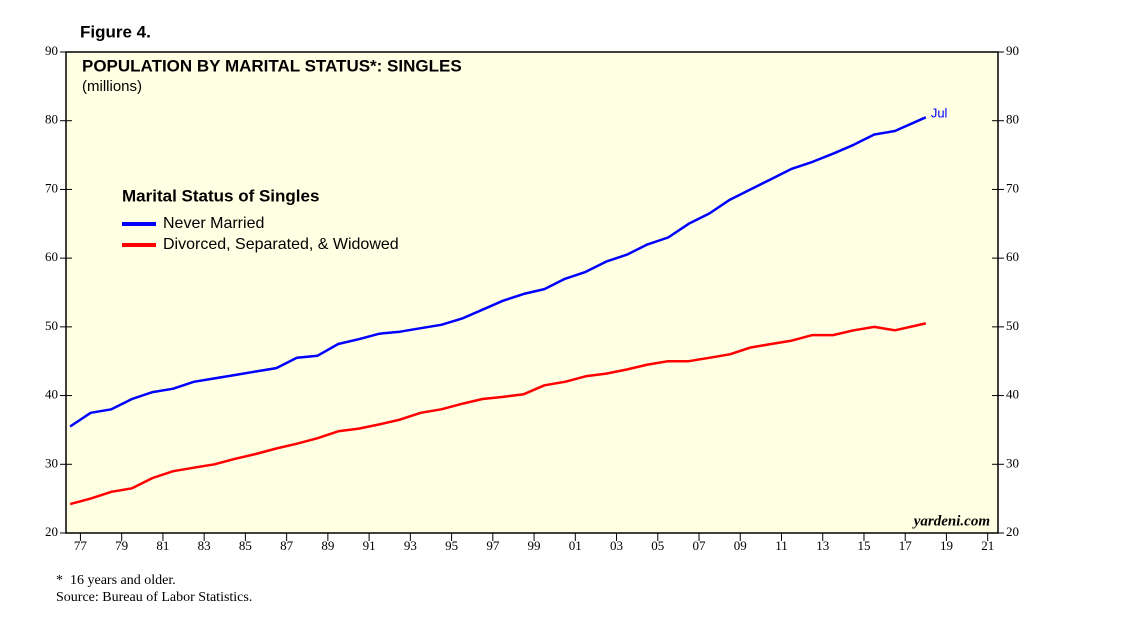 The image size is (1138, 622). I want to click on y2-tick-label: 70, so click(1012, 187).